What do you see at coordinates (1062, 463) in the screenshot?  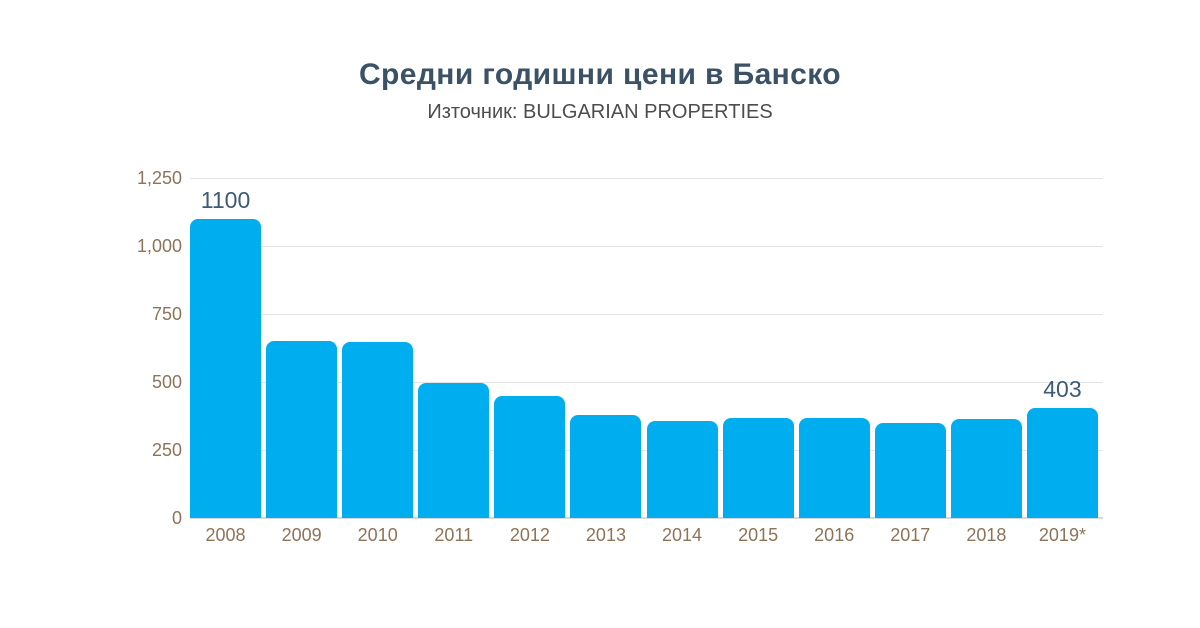 I see `bar-2019` at bounding box center [1062, 463].